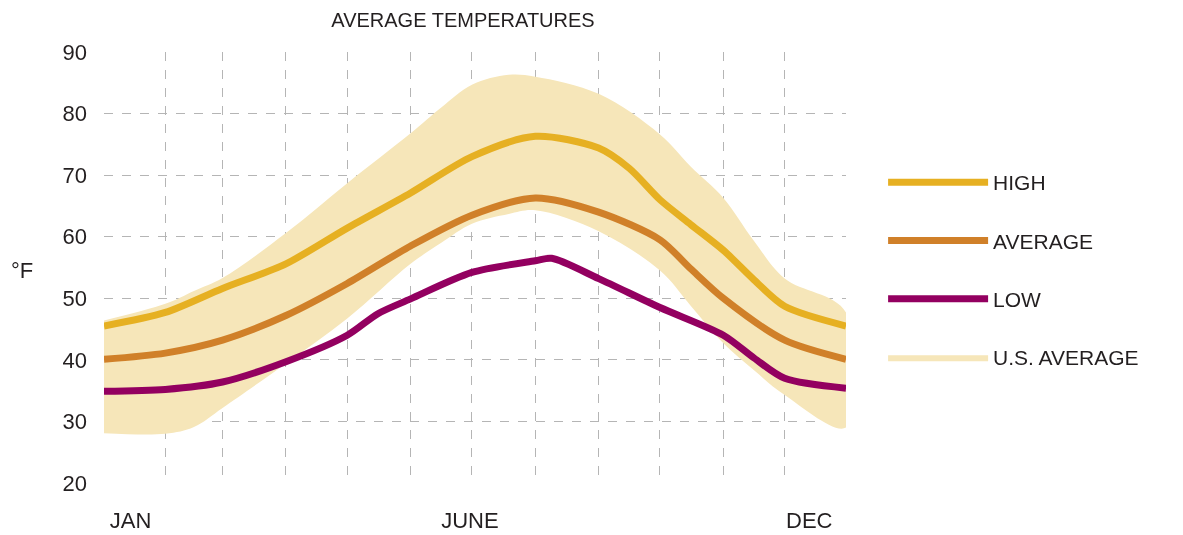 The image size is (1183, 535). I want to click on y-tick-label: 20, so click(74, 483).